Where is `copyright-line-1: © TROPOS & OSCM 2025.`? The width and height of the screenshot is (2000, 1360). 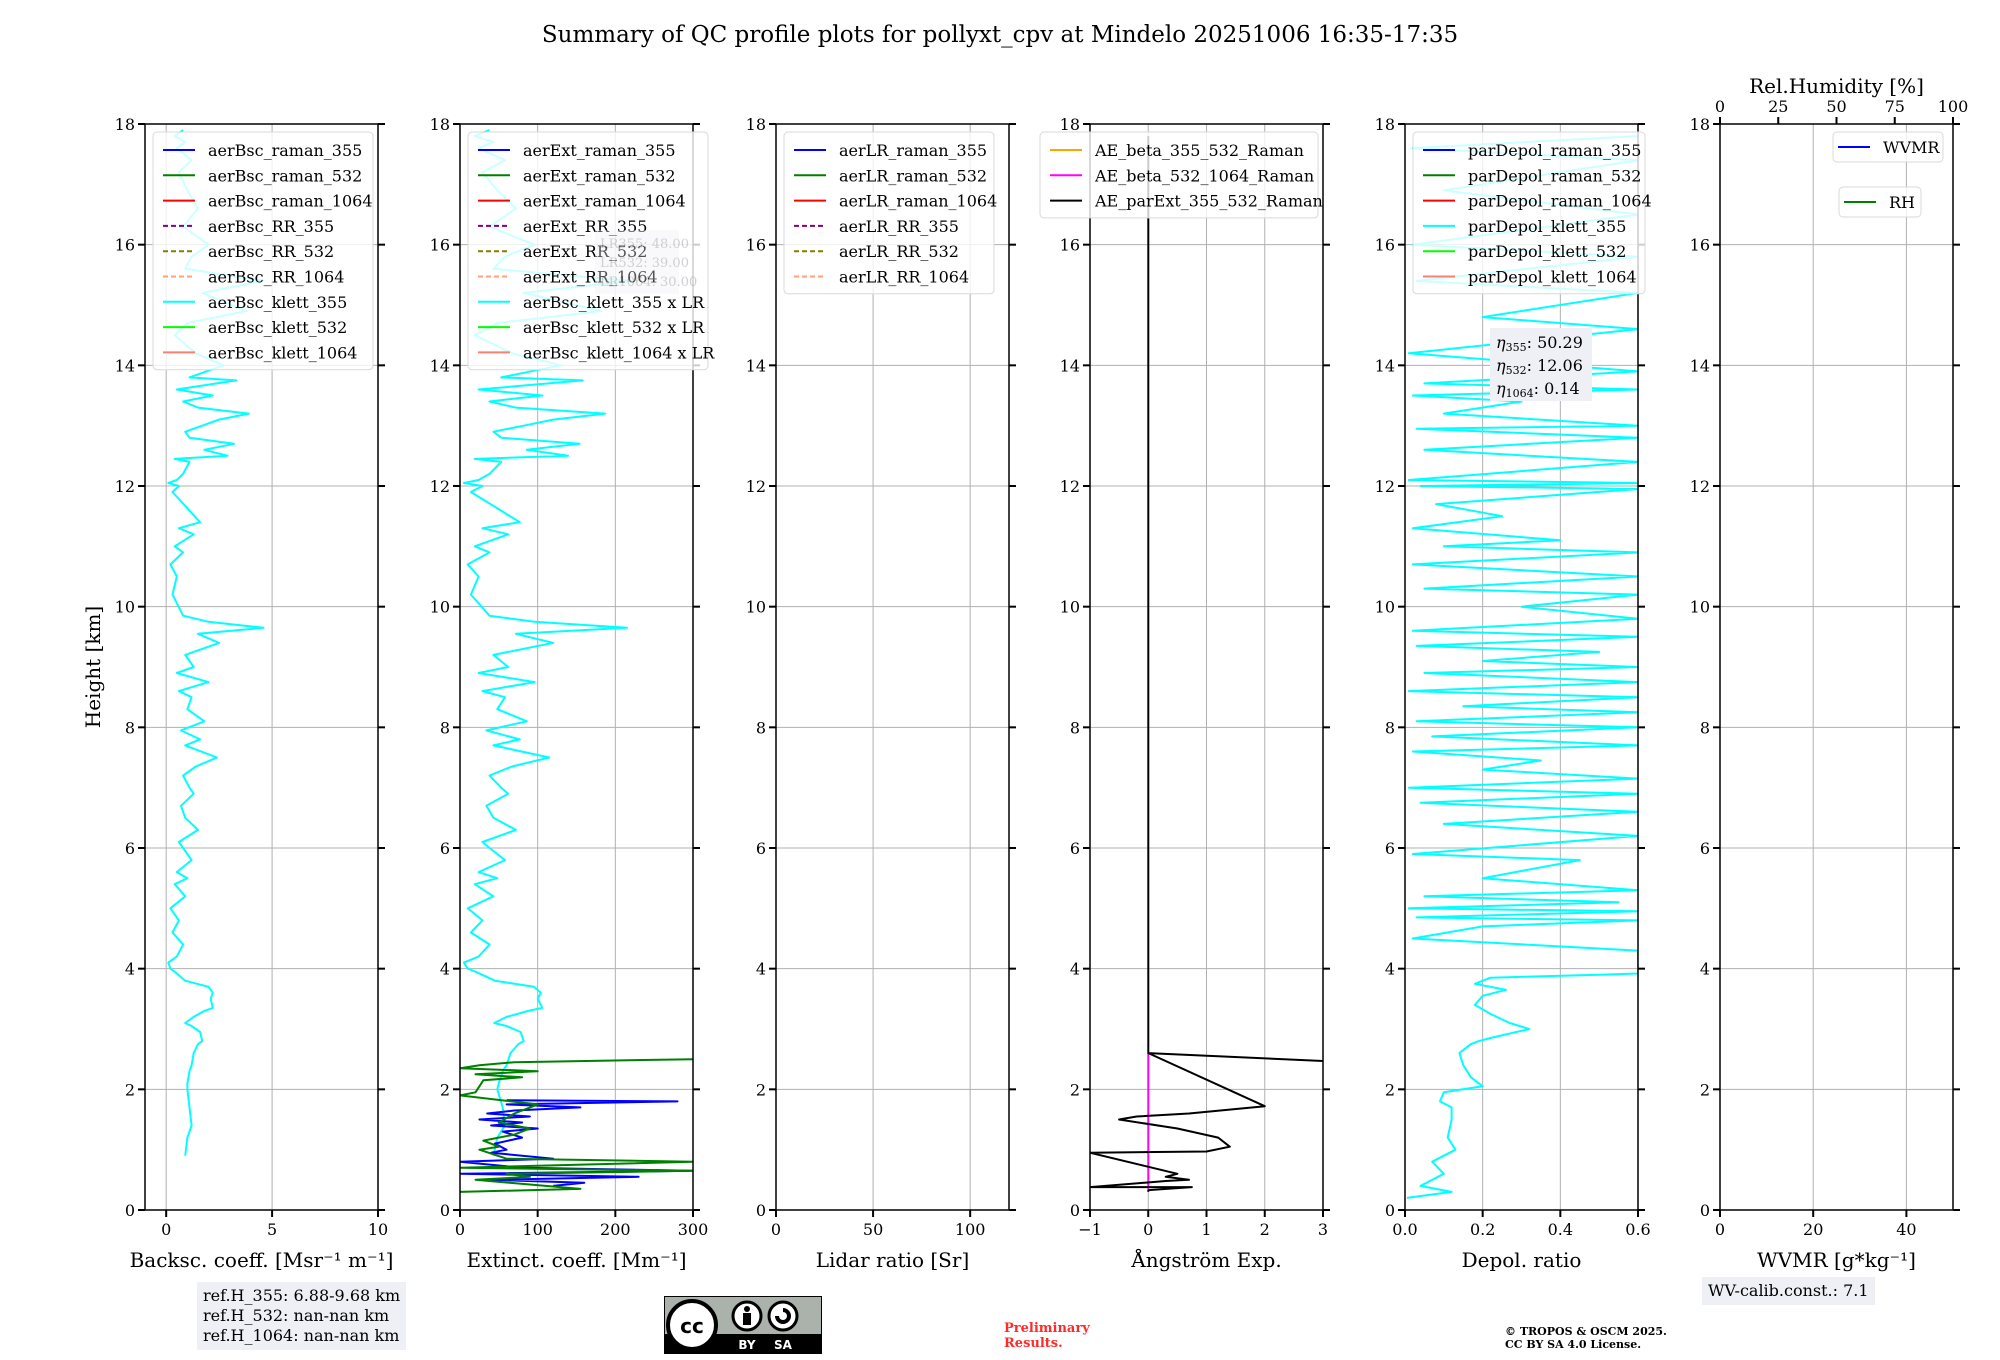 copyright-line-1: © TROPOS & OSCM 2025. is located at coordinates (1586, 1331).